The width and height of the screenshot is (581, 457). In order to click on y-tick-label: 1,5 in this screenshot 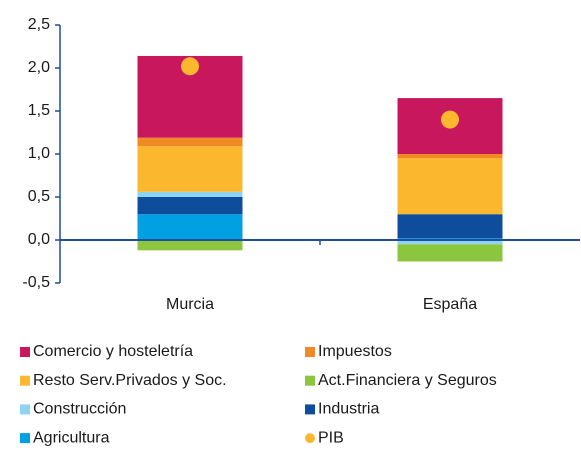, I will do `click(39, 110)`.